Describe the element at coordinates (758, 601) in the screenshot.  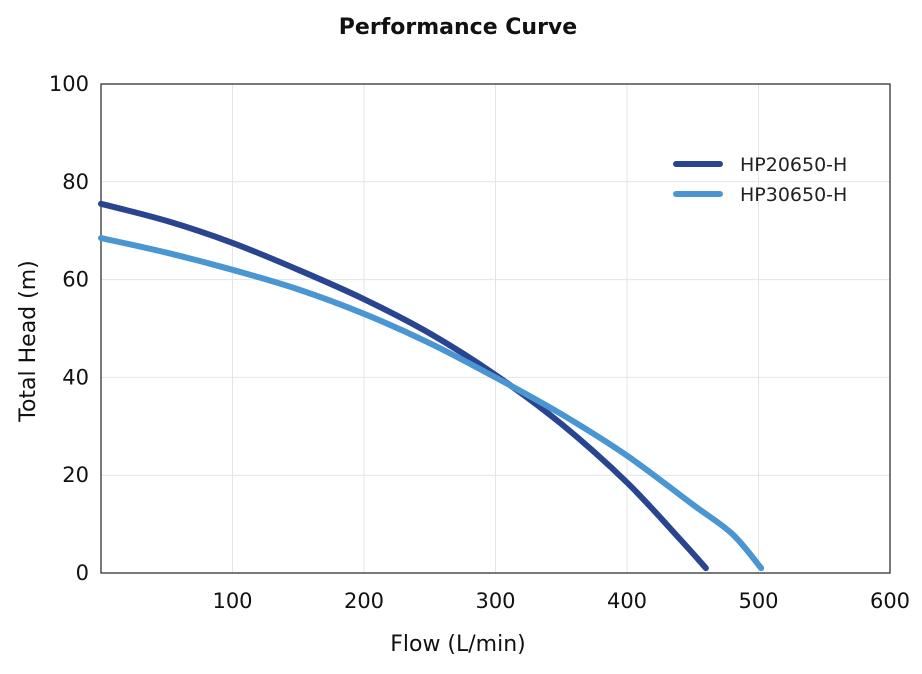
I see `x-tick-label: 500` at that location.